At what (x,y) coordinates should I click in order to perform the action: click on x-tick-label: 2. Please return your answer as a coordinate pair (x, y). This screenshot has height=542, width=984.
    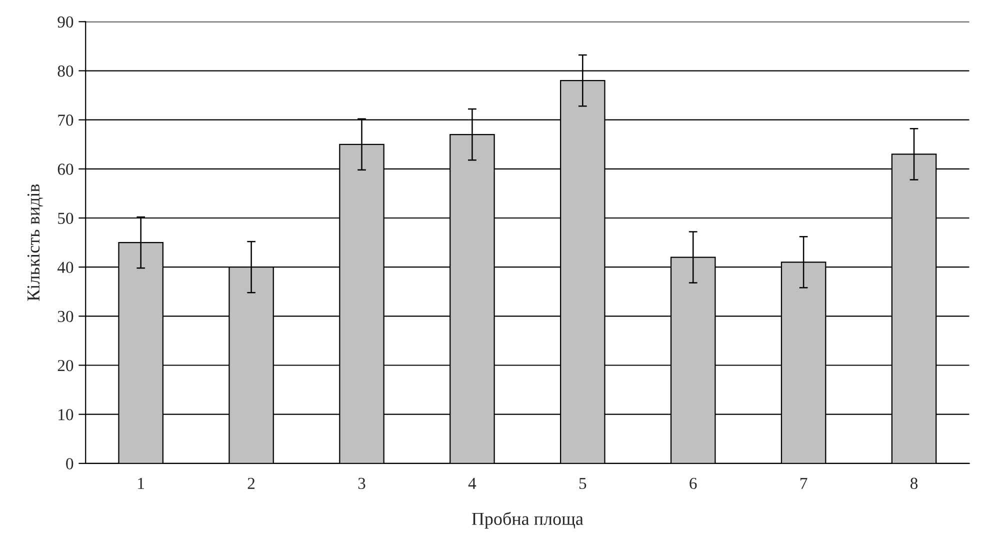
    Looking at the image, I should click on (251, 483).